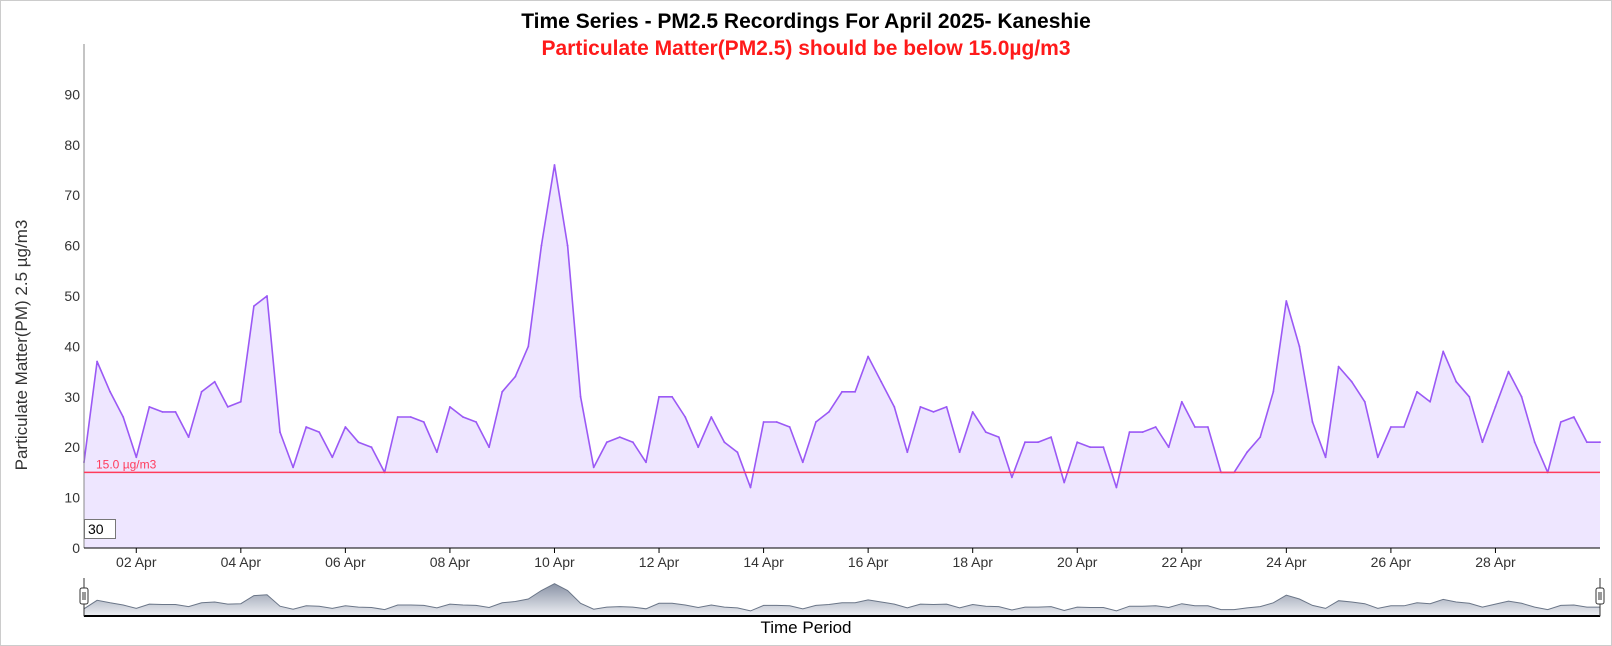 Image resolution: width=1612 pixels, height=646 pixels. Describe the element at coordinates (241, 562) in the screenshot. I see `x-tick-label: 04 Apr` at that location.